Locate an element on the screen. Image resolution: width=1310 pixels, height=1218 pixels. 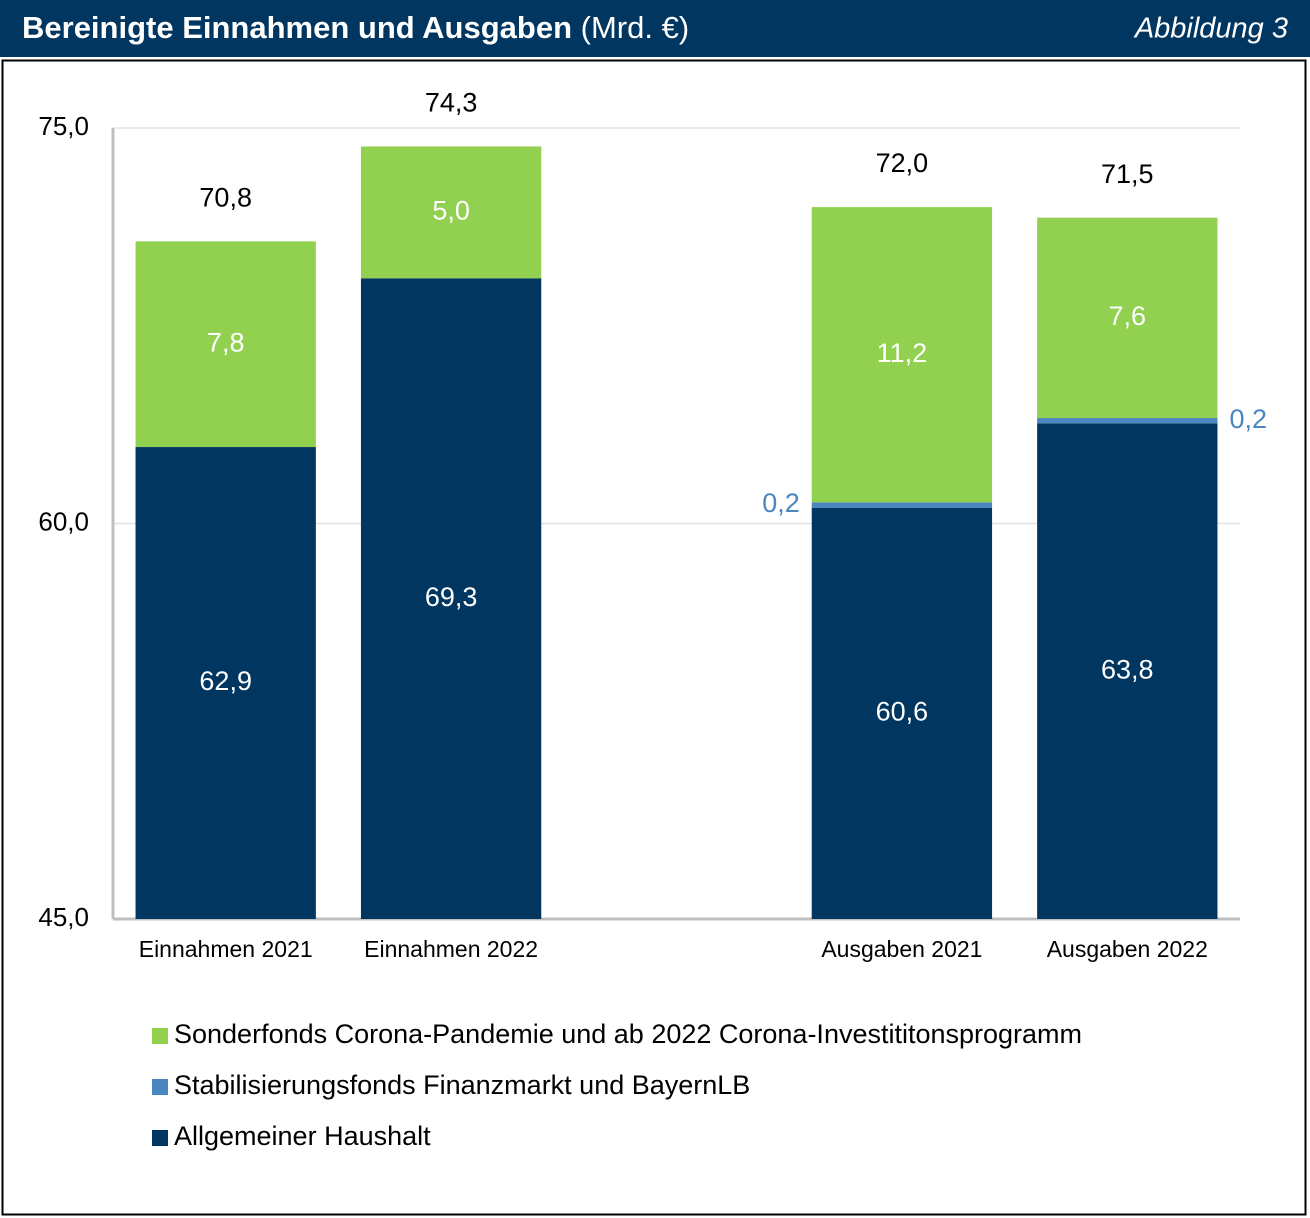
data-label: 62,9 is located at coordinates (225, 681).